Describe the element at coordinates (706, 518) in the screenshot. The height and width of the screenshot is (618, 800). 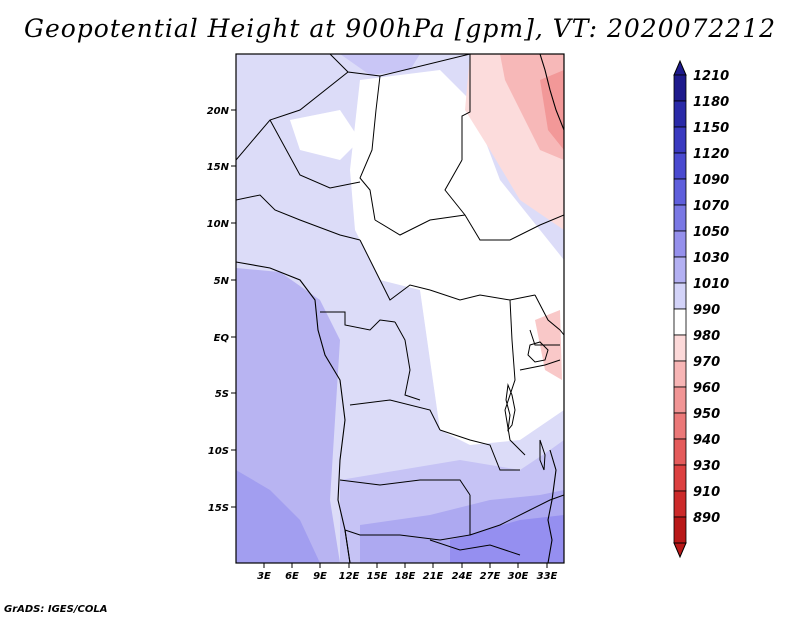
I see `colorbar-label: 890` at that location.